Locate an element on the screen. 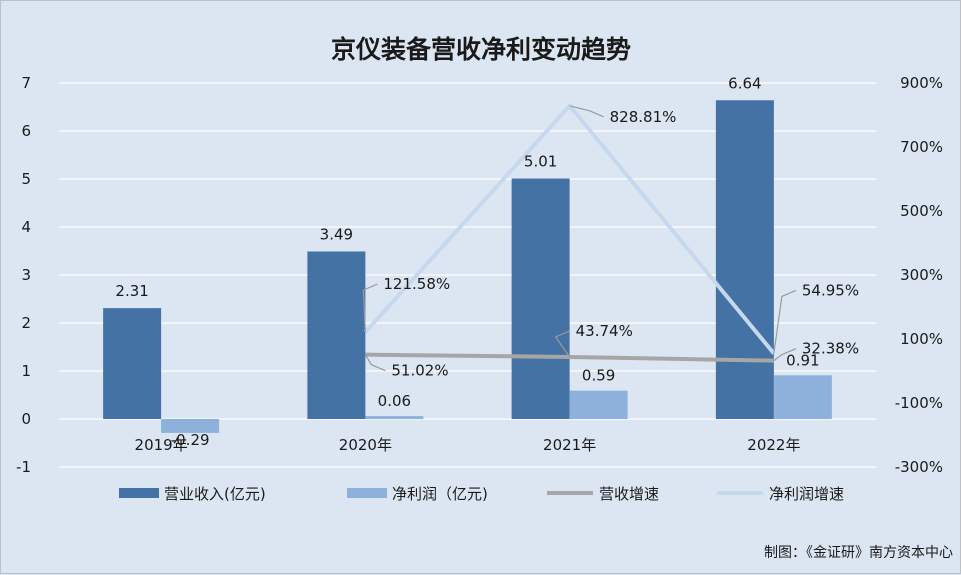  left-axis-ticks: -1 0 1 2 3 4 5 6 7 is located at coordinates (23, 275).